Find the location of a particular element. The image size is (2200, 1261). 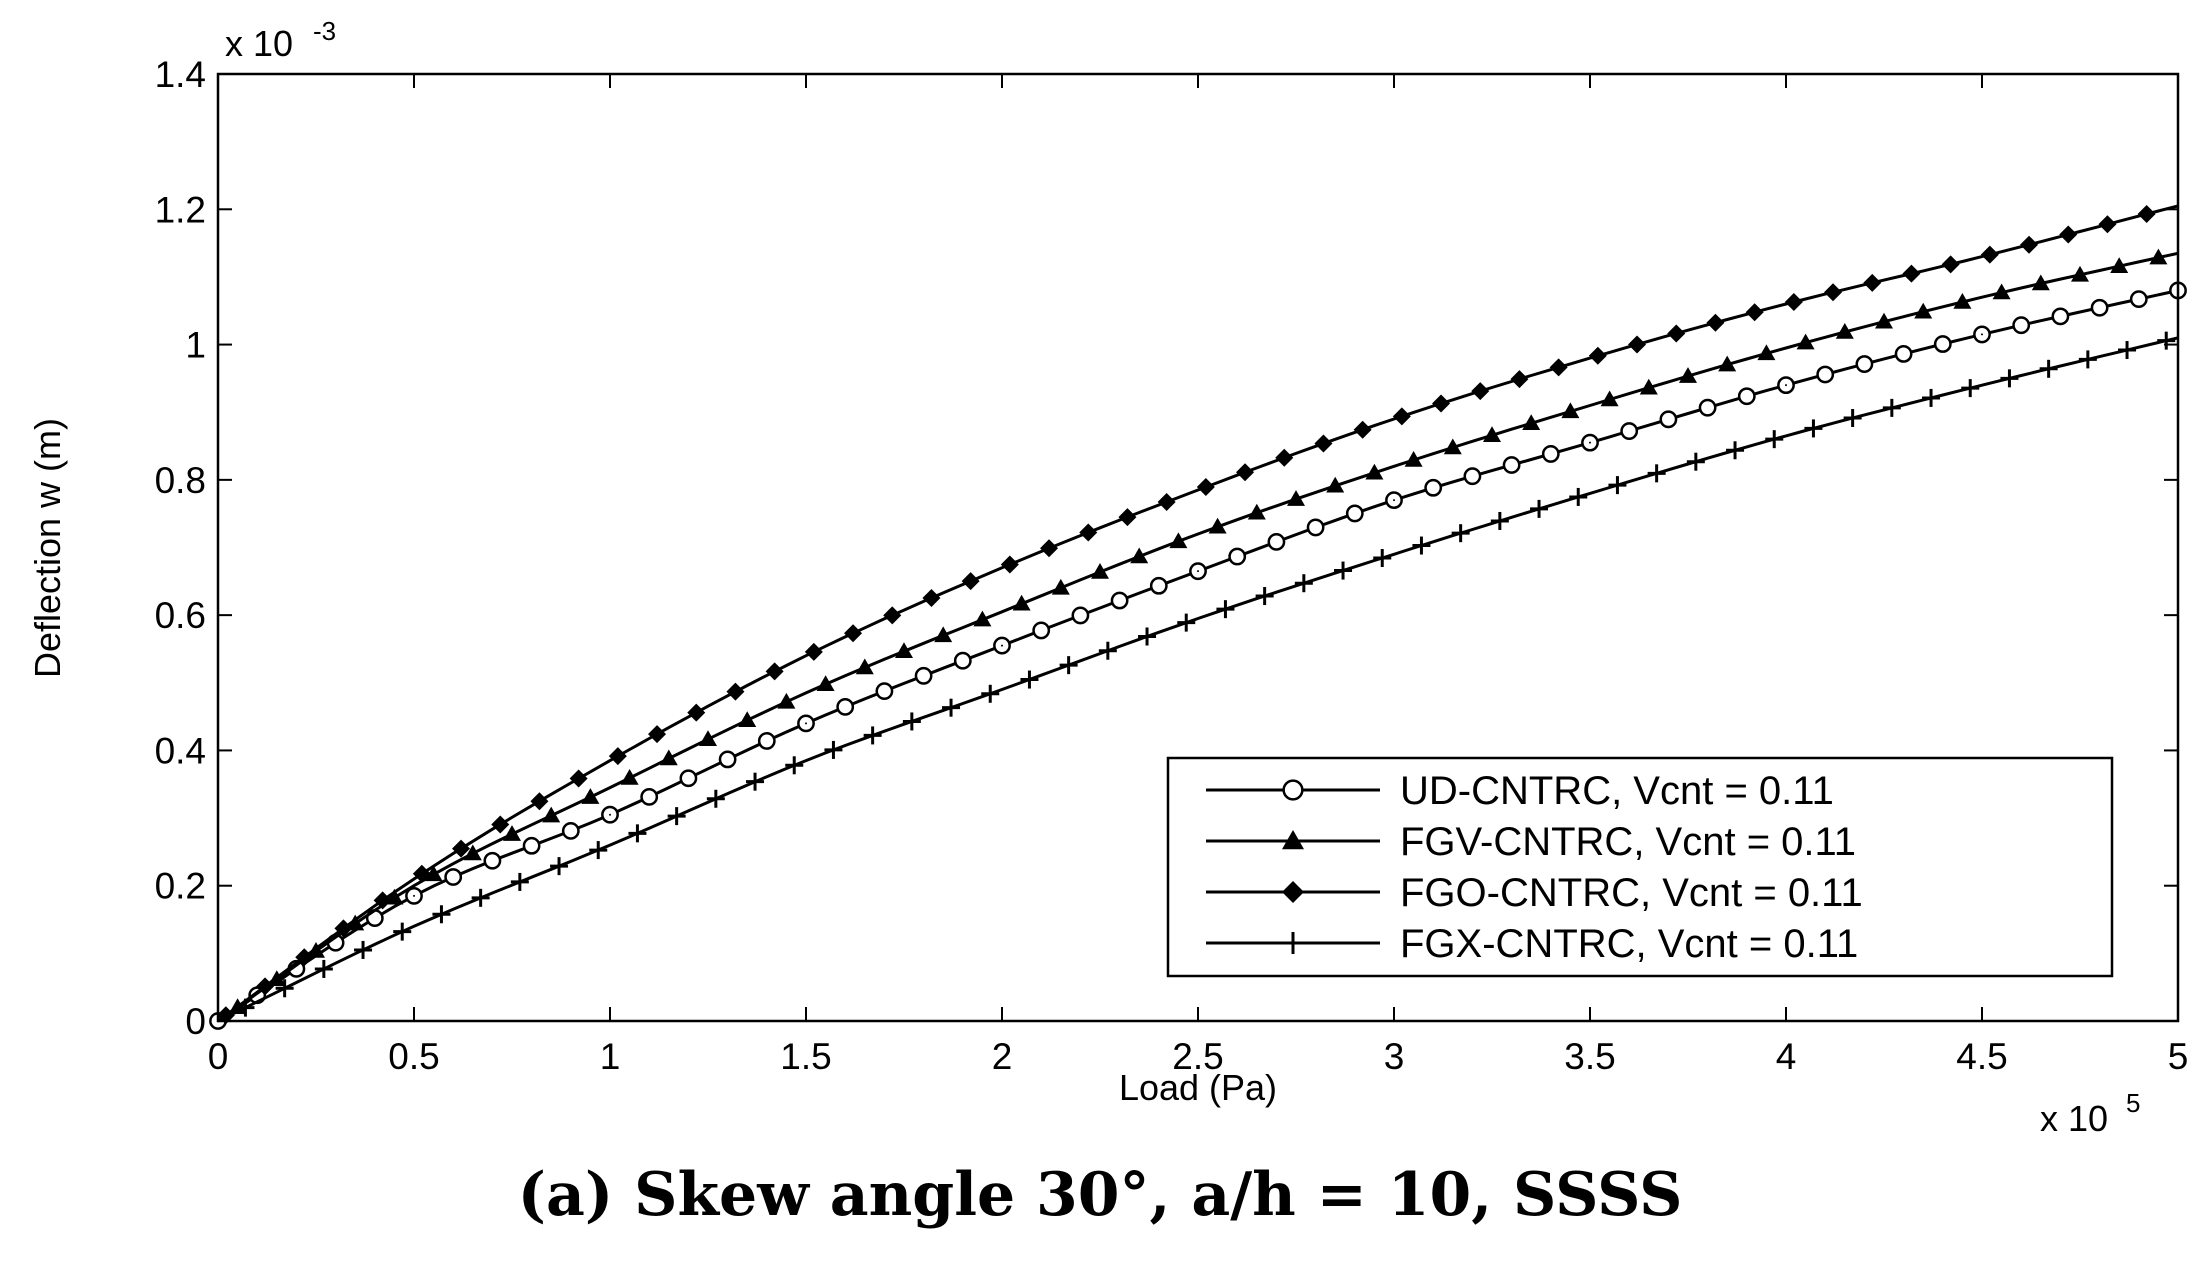

y-tick-label: 0 is located at coordinates (195, 1021).